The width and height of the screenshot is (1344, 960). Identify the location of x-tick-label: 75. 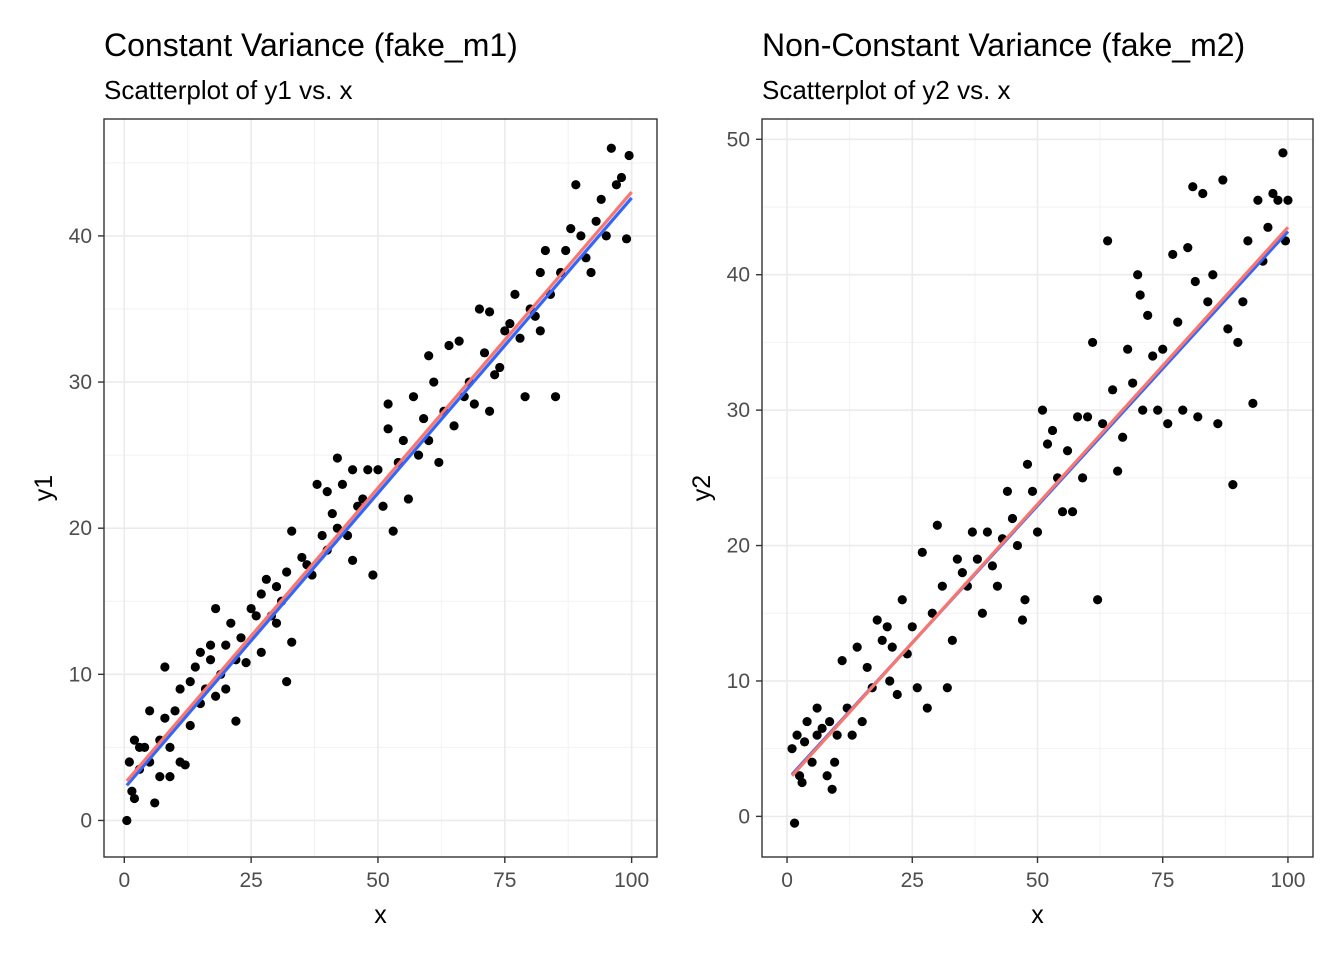
(504, 880).